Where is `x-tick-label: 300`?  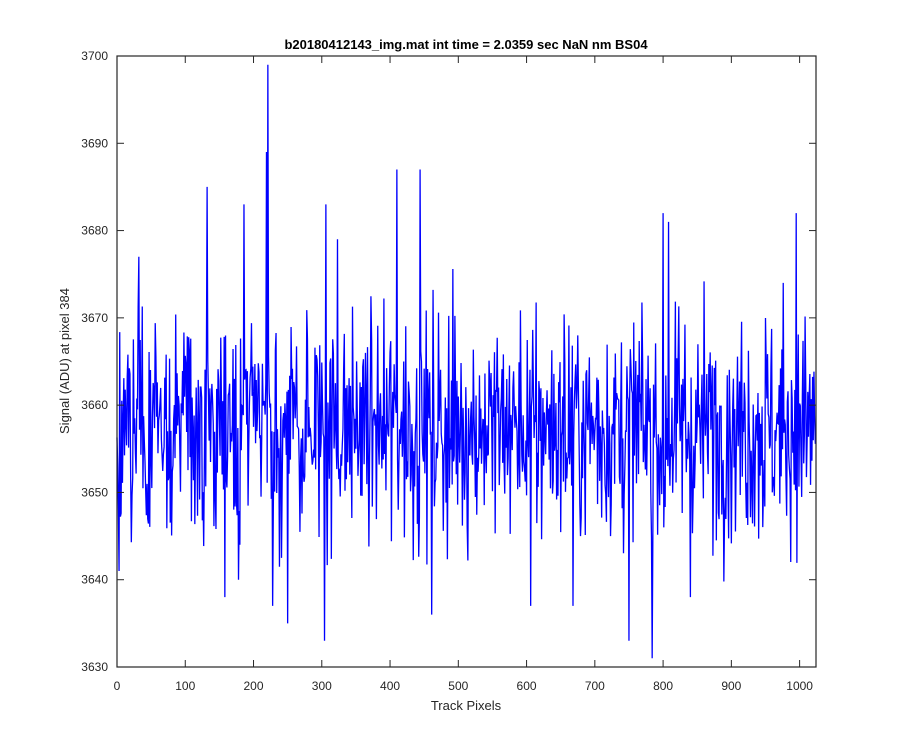
x-tick-label: 300 is located at coordinates (322, 686).